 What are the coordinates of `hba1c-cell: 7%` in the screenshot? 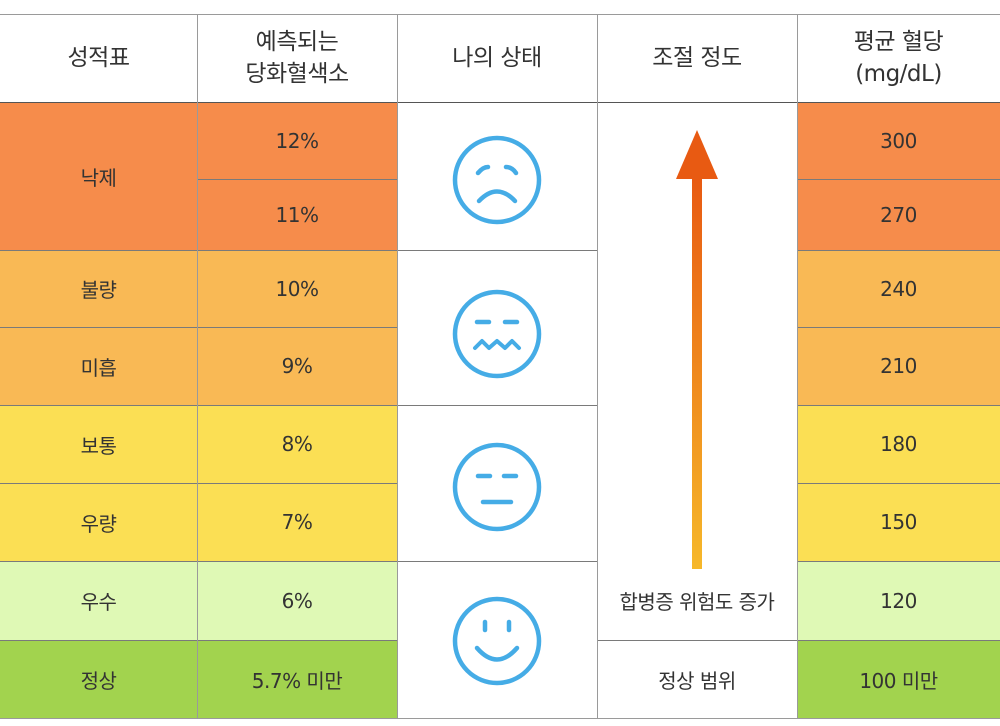 It's located at (297, 522).